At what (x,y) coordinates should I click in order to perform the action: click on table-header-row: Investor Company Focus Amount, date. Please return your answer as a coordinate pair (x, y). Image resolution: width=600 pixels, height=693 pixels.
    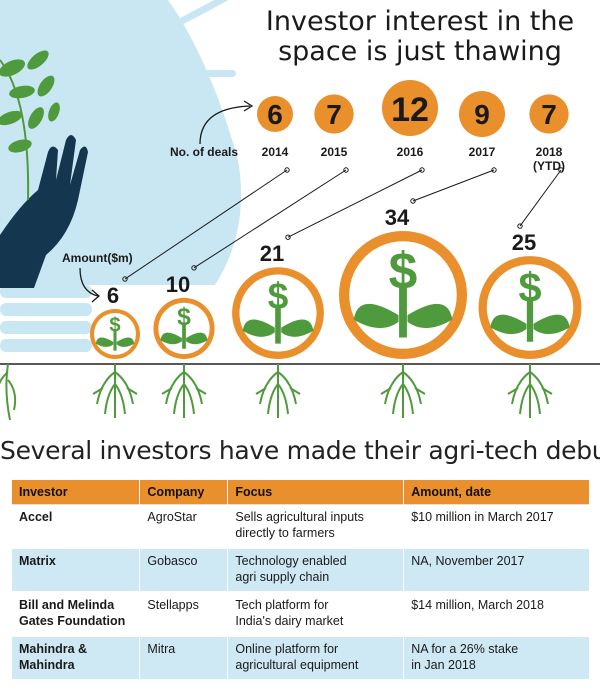
    Looking at the image, I should click on (301, 492).